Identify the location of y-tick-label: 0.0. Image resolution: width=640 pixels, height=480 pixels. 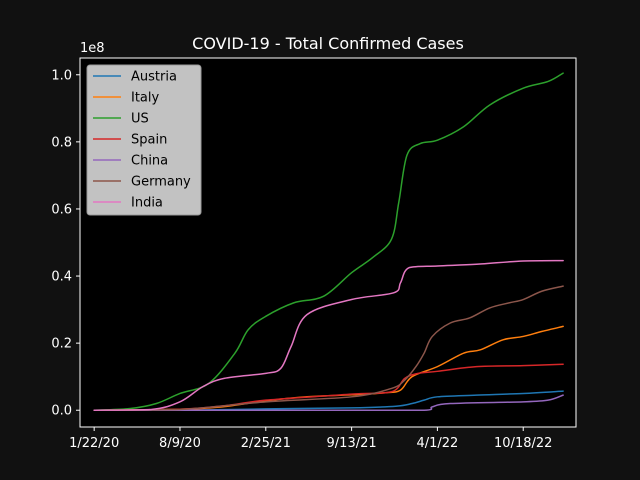
(61, 411).